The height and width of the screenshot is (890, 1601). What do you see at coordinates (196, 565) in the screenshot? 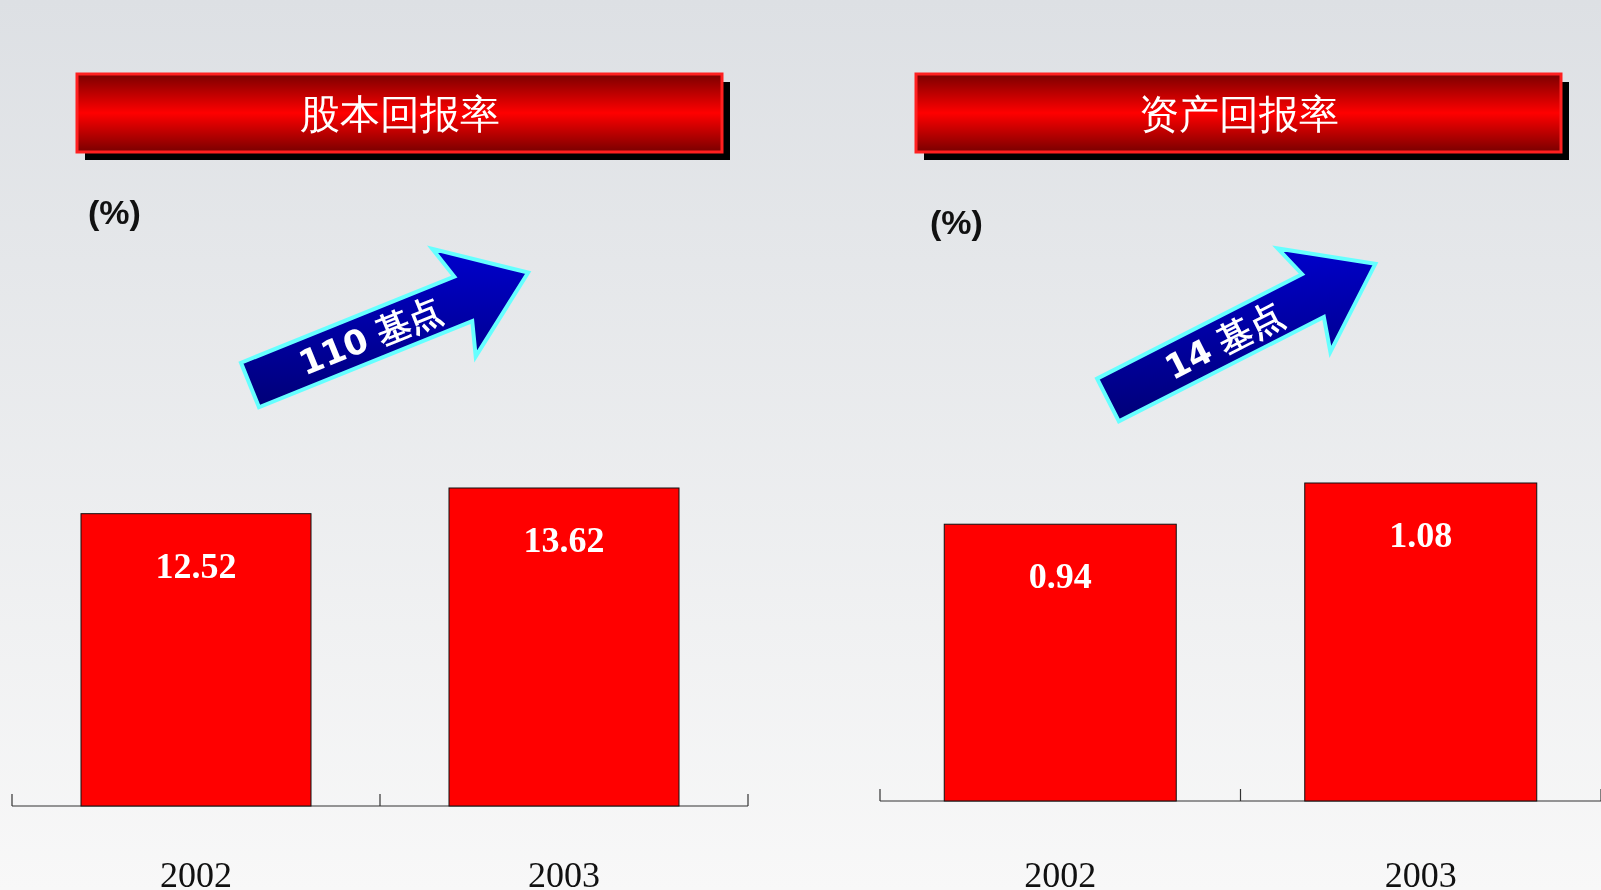
I see `data-label: 12.52` at bounding box center [196, 565].